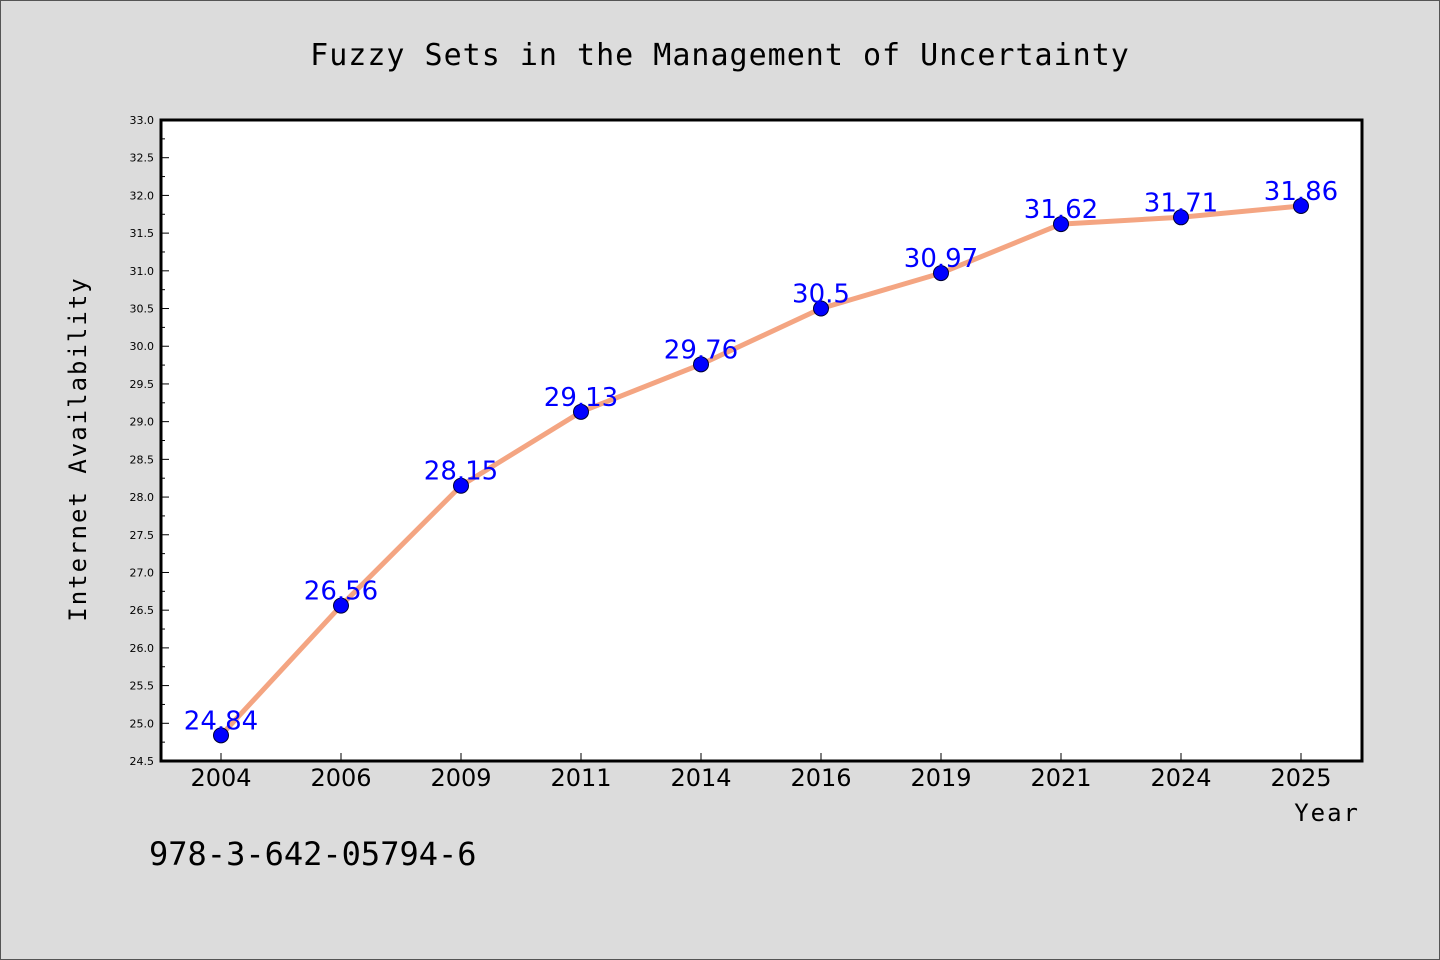 The height and width of the screenshot is (960, 1440). I want to click on x-axis-title: Year, so click(1327, 813).